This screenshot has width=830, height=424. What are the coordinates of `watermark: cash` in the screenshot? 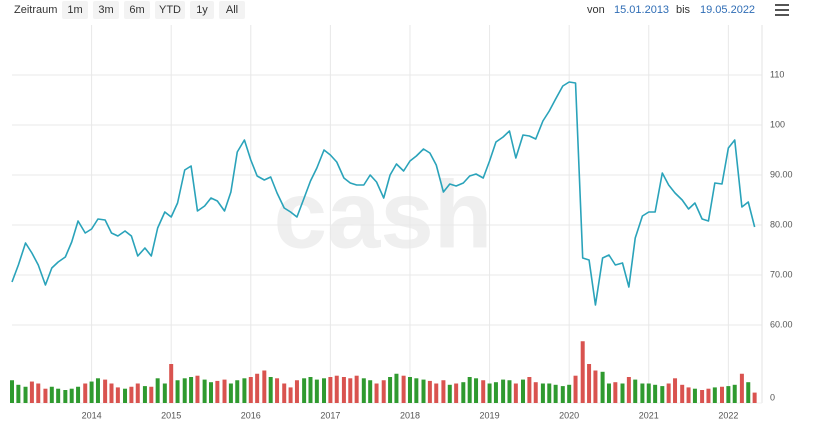 It's located at (383, 214).